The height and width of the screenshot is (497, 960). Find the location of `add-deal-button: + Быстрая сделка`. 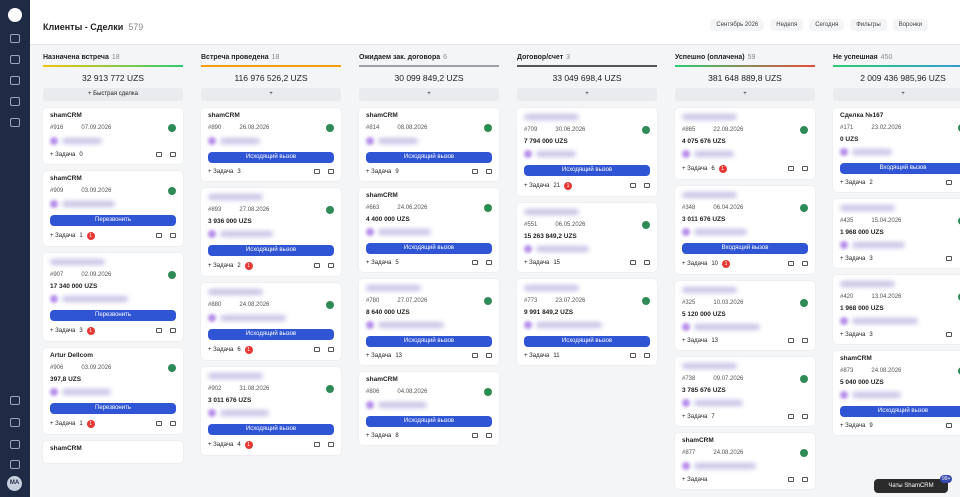

add-deal-button: + Быстрая сделка is located at coordinates (113, 94).